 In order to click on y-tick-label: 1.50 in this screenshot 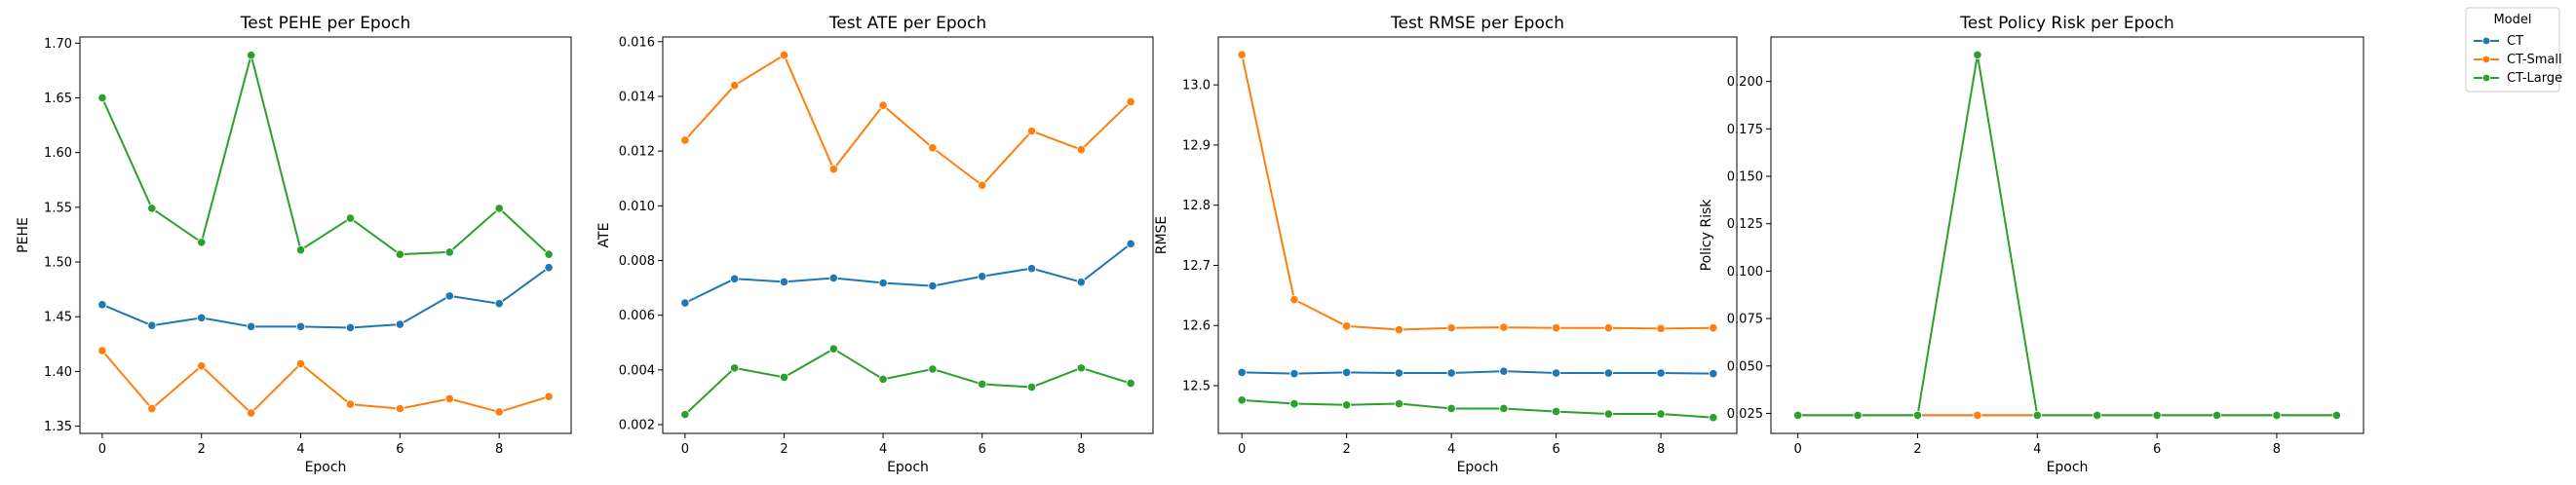, I will do `click(58, 263)`.